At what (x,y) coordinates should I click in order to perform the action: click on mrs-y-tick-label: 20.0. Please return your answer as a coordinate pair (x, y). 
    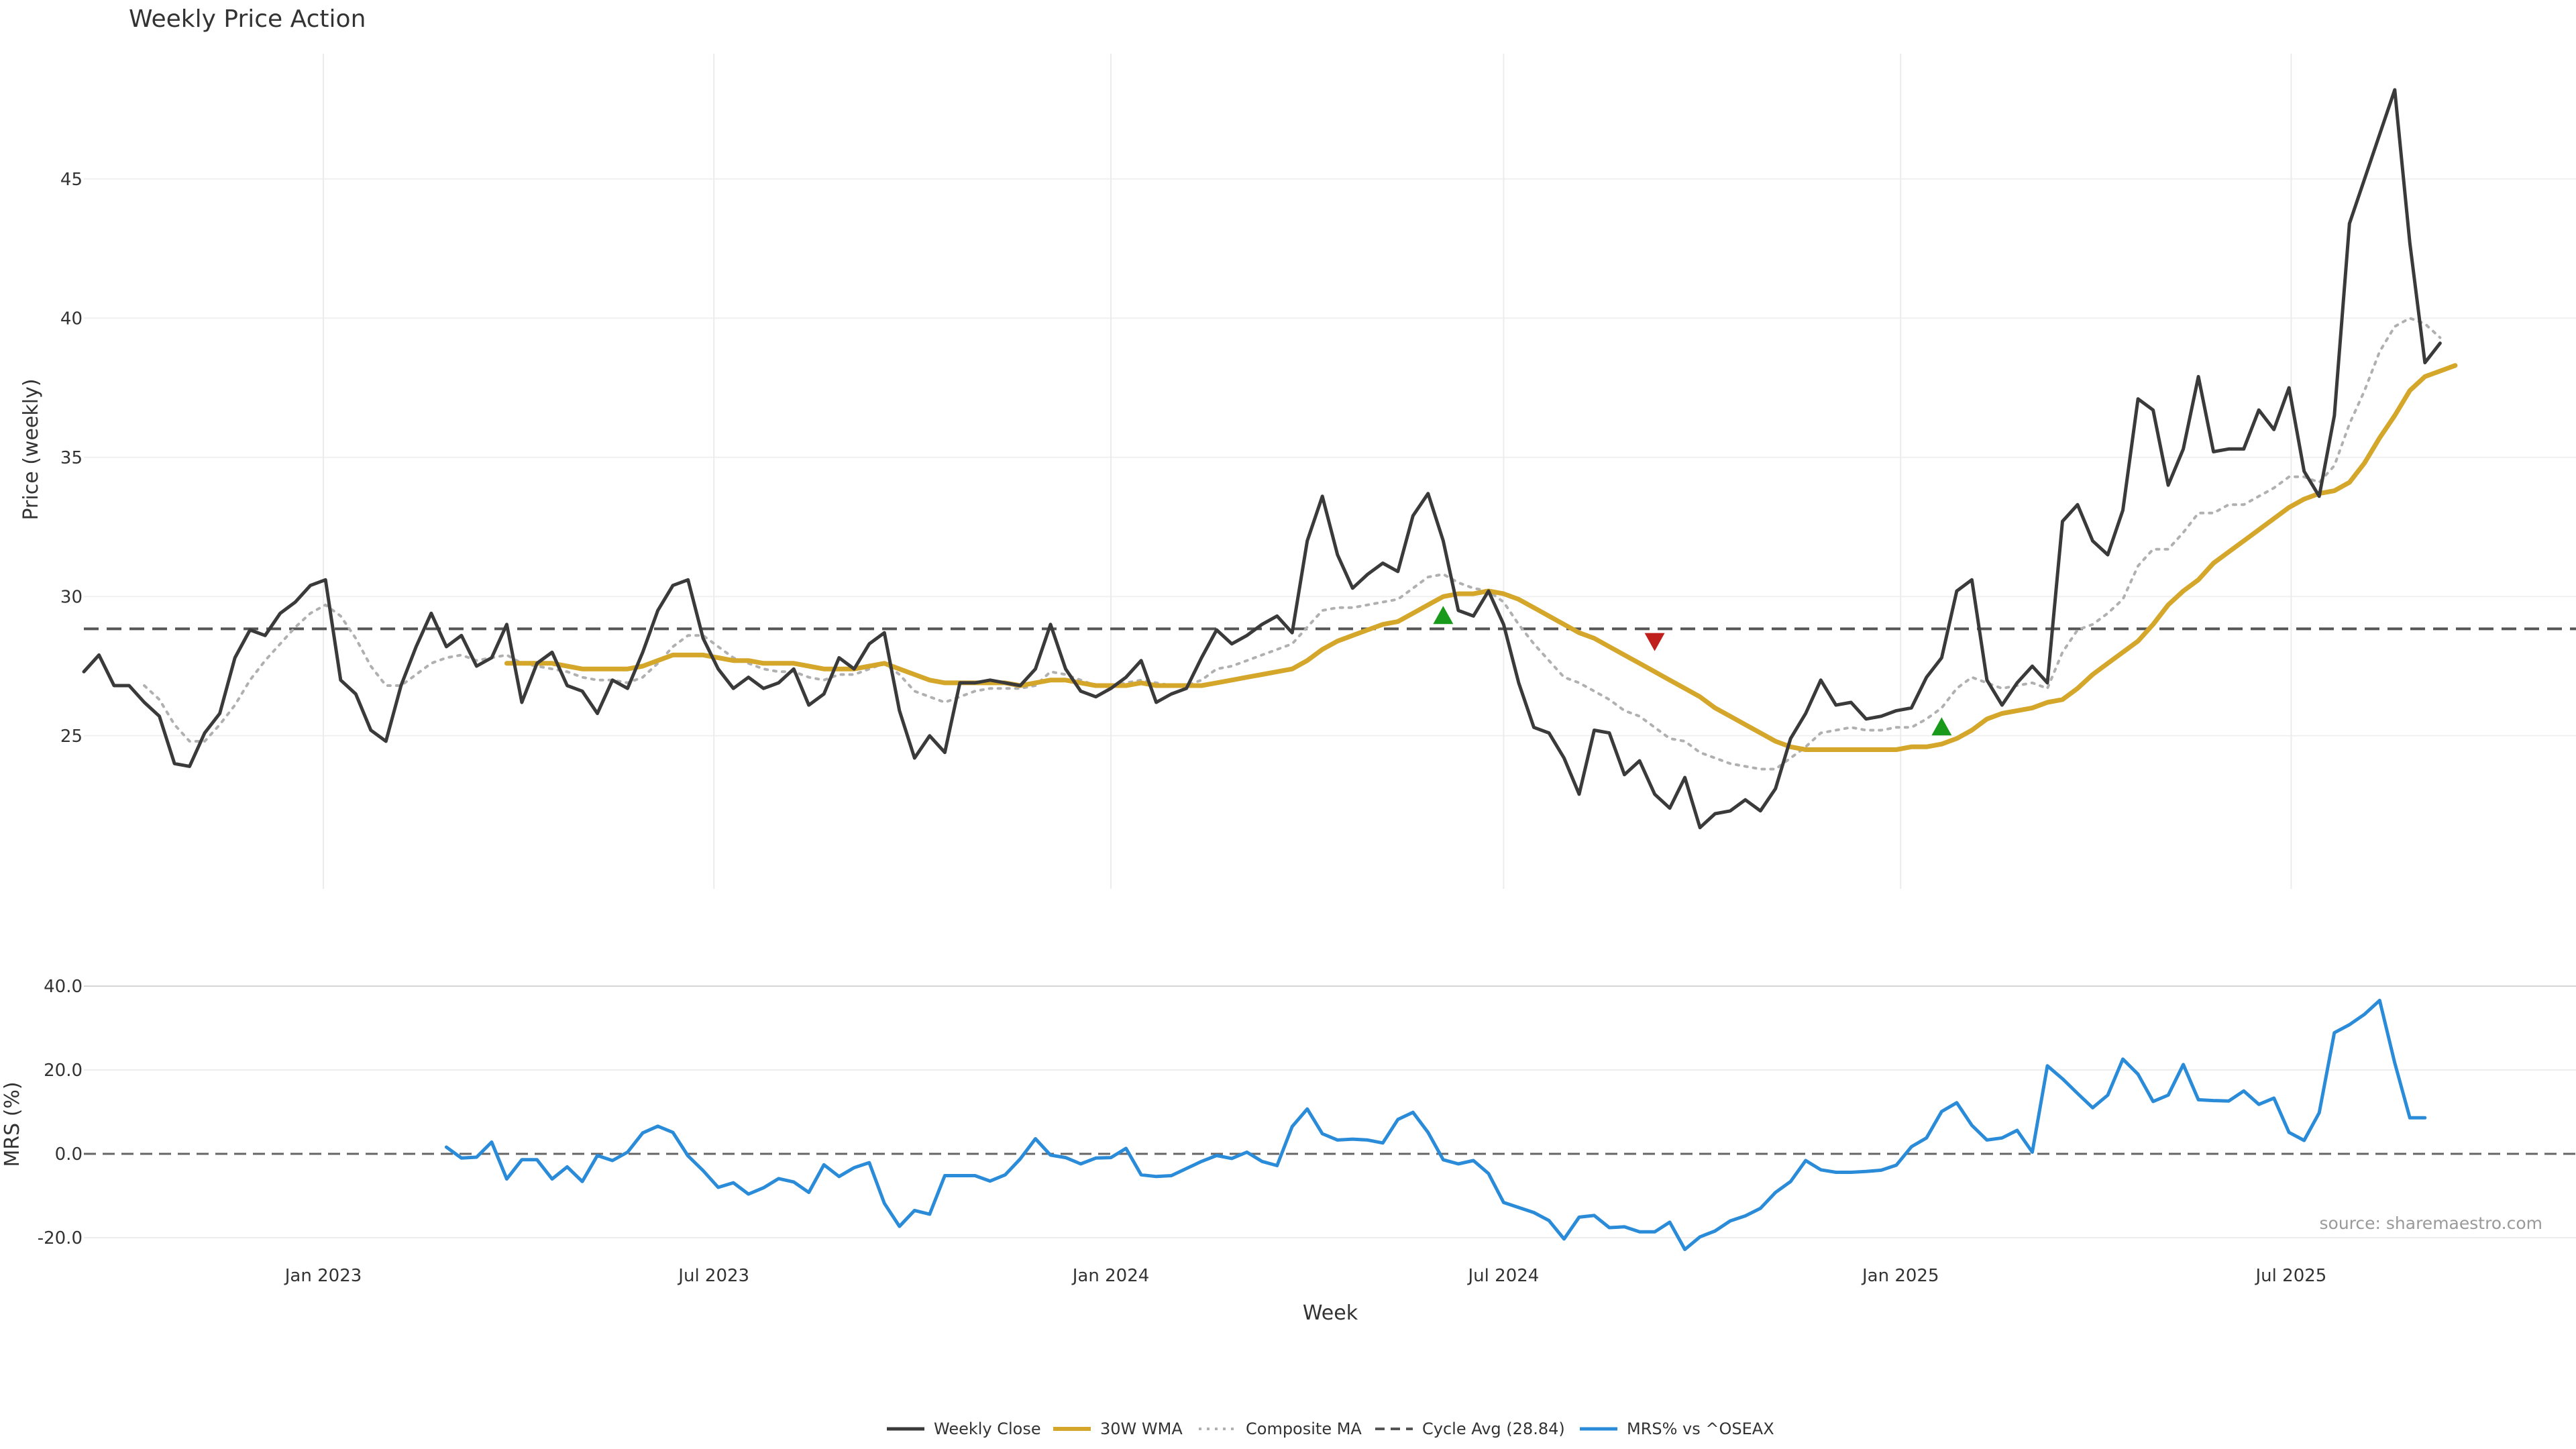
    Looking at the image, I should click on (63, 1071).